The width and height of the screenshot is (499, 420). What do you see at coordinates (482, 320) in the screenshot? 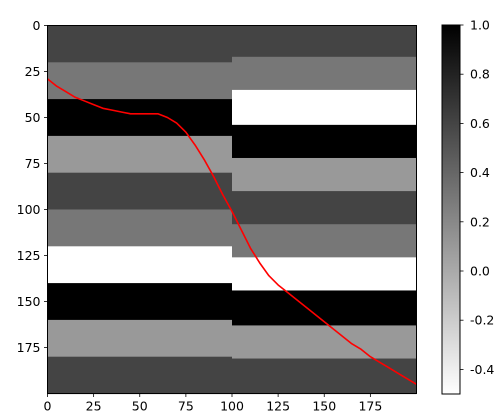
I see `colorbar-tick-label: -0.2` at bounding box center [482, 320].